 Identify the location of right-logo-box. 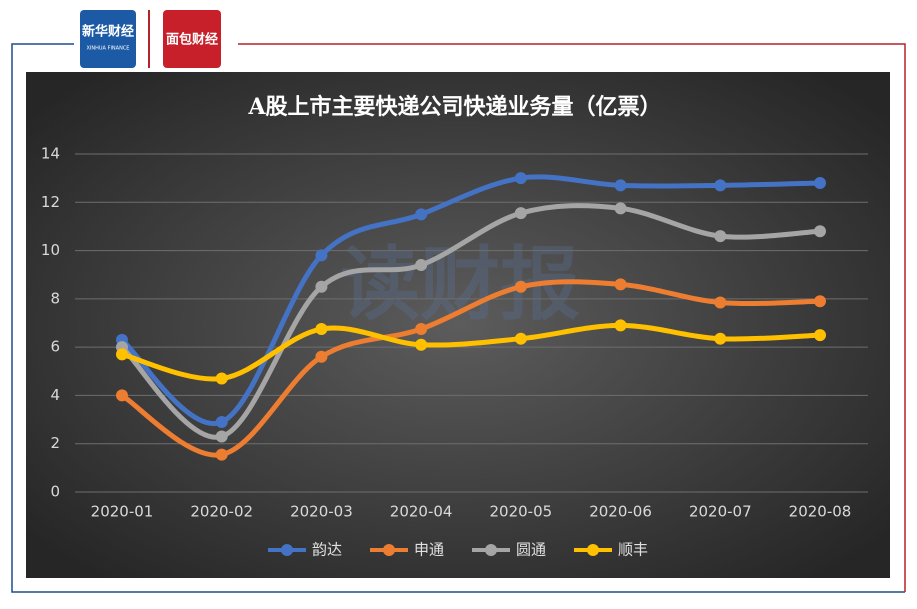
(192, 39).